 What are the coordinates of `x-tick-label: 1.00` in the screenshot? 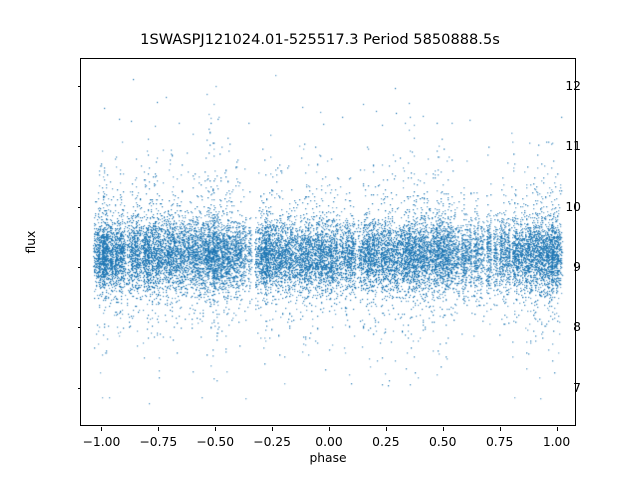 It's located at (556, 442).